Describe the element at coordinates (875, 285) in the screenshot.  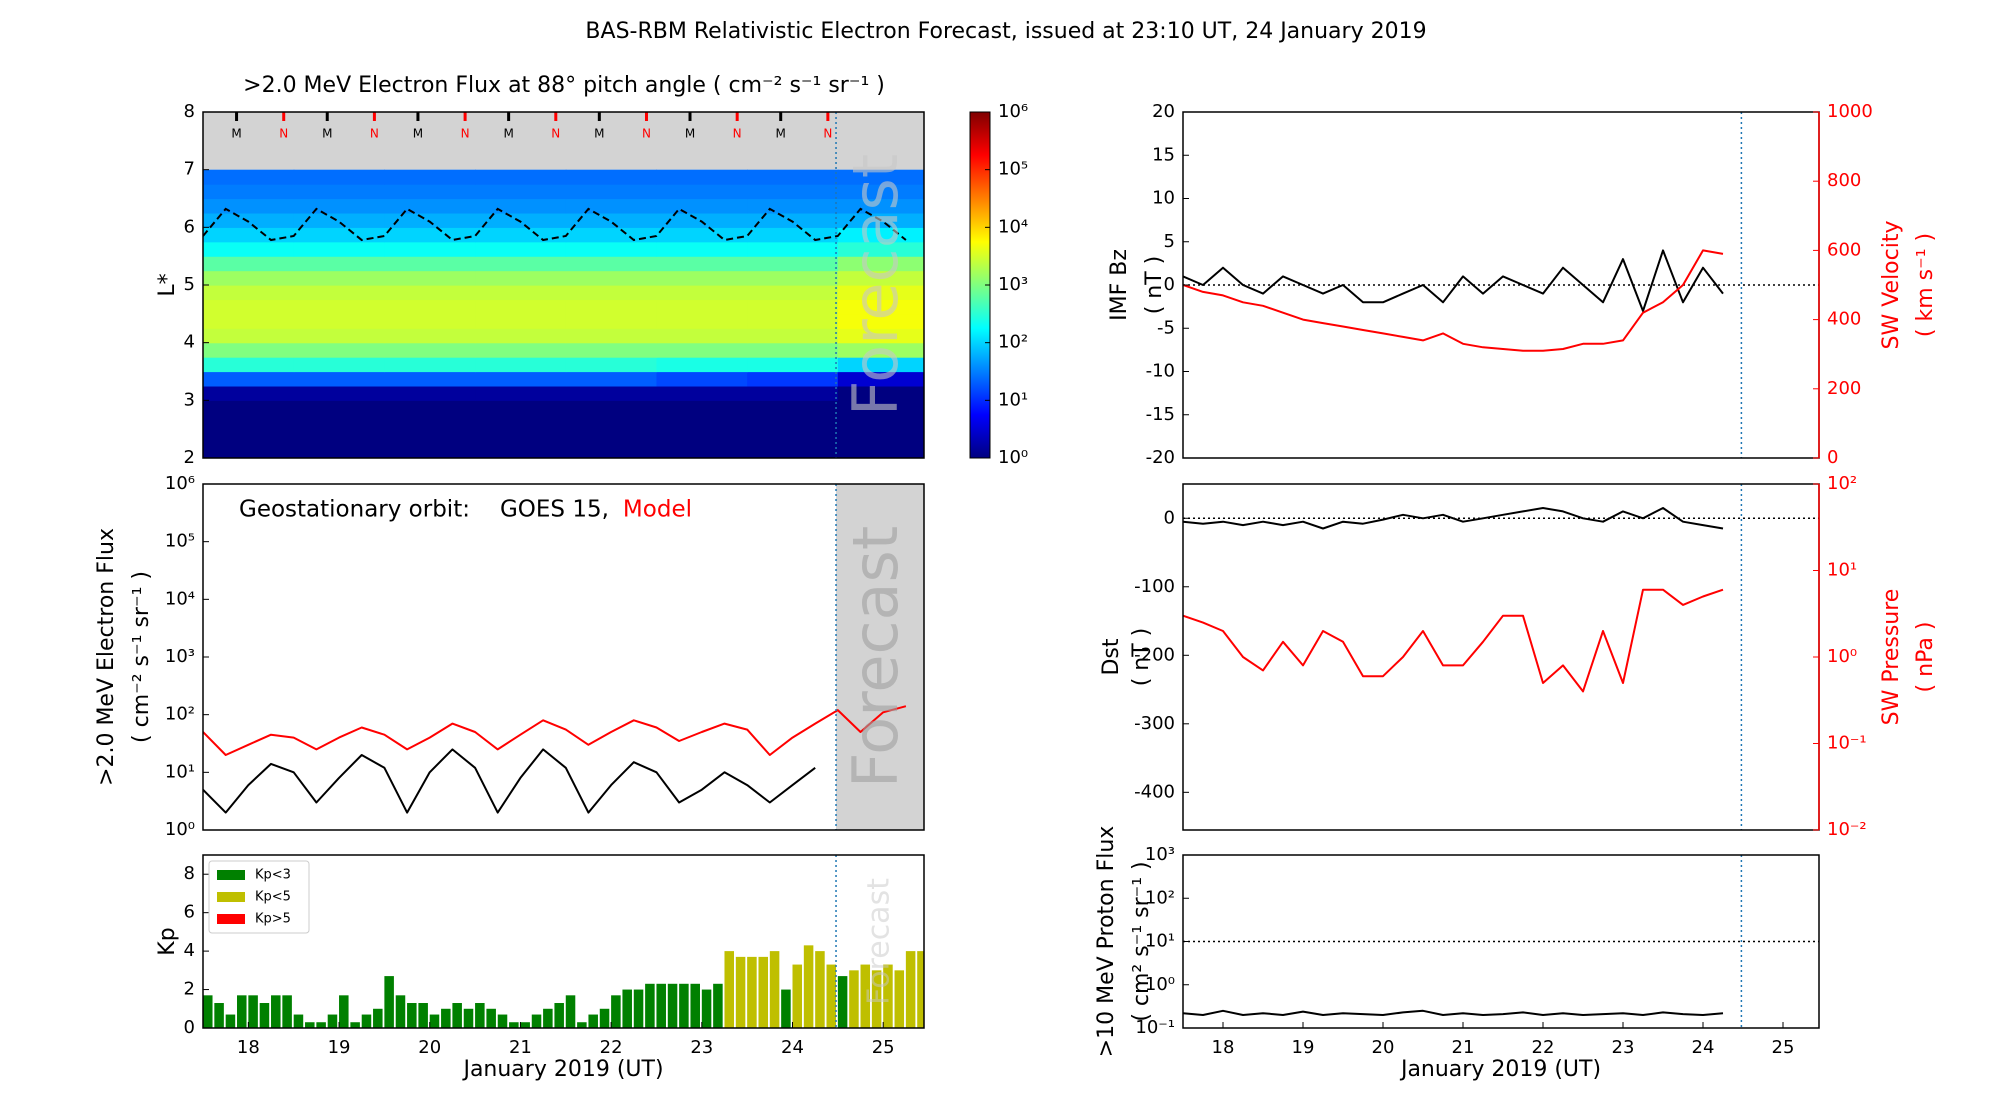
I see `forecast-watermark: Forecast` at that location.